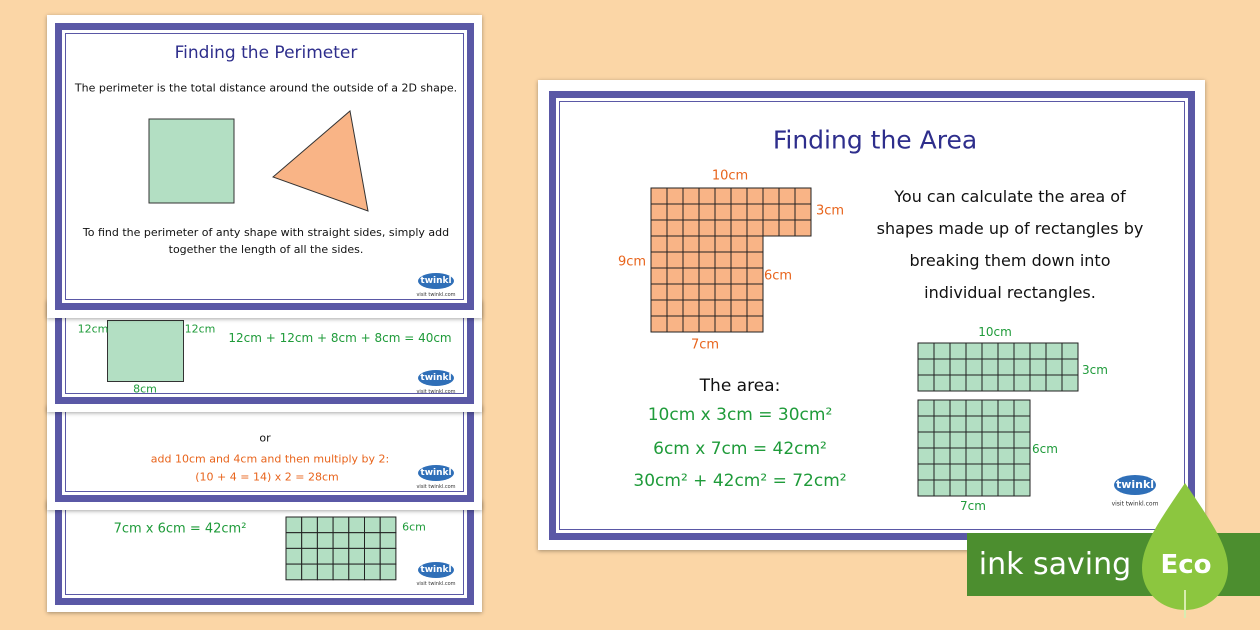 This screenshot has height=630, width=1260. I want to click on rectangle, so click(145, 351).